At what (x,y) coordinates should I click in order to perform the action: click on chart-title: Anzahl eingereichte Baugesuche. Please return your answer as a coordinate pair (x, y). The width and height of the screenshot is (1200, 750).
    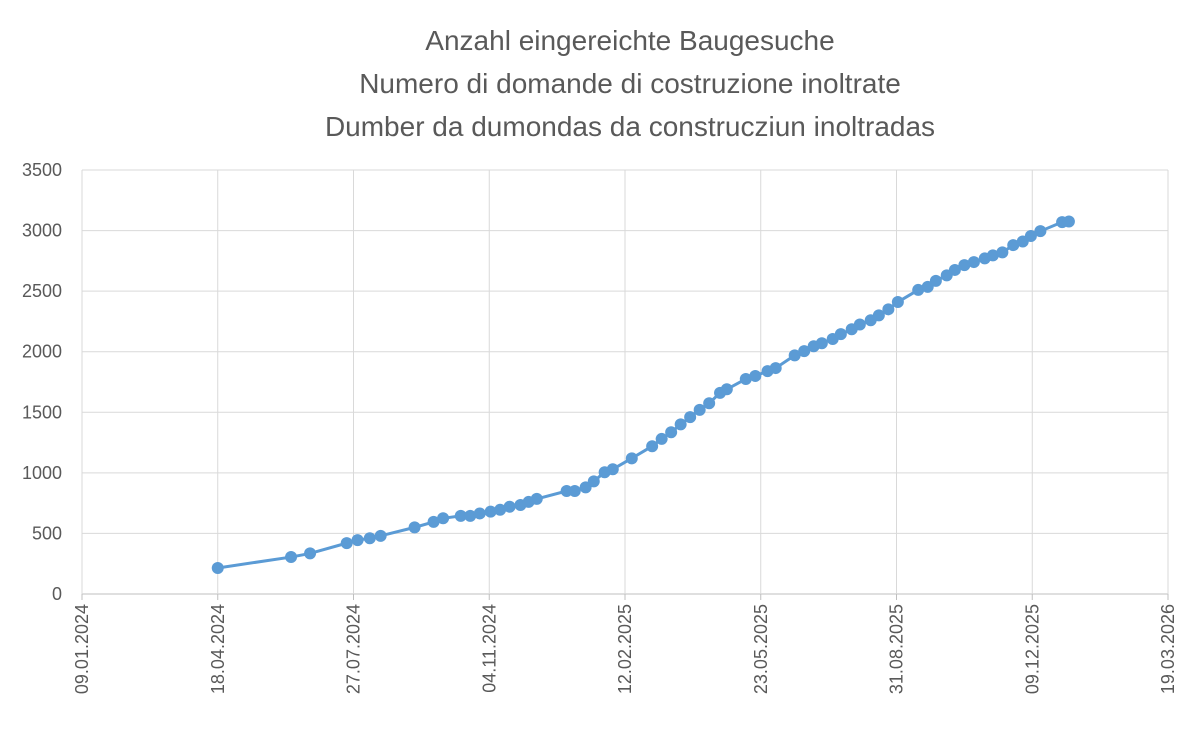
    Looking at the image, I should click on (629, 40).